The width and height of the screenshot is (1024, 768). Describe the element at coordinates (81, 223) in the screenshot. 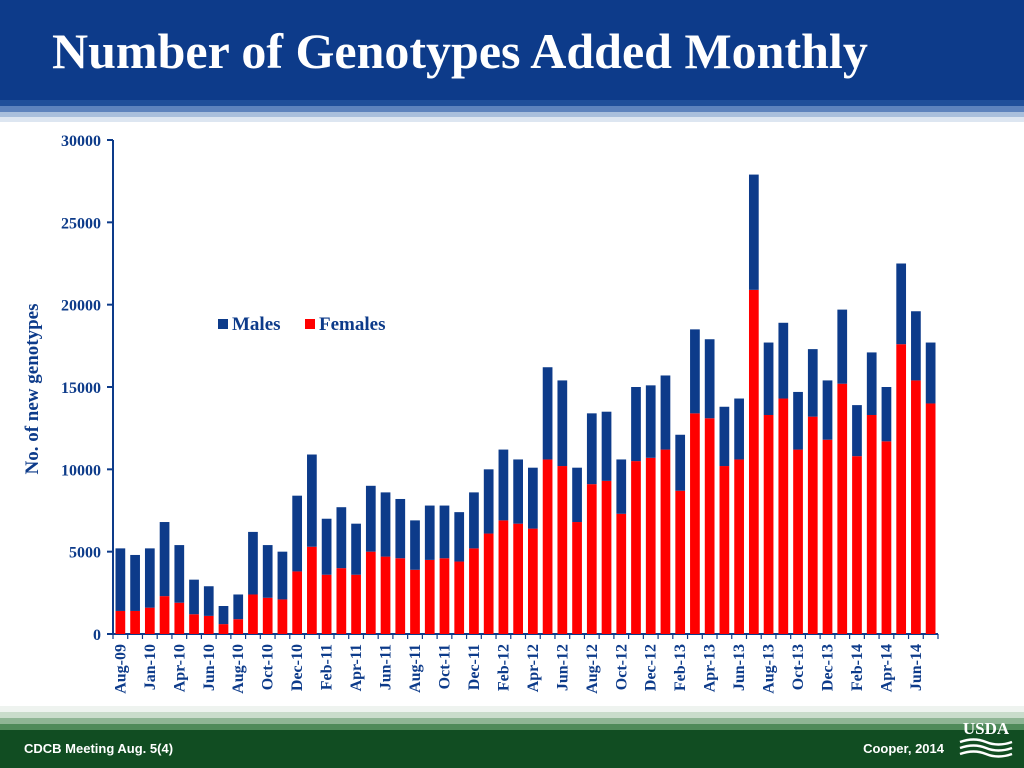

I see `y-tick-label: 25000` at that location.